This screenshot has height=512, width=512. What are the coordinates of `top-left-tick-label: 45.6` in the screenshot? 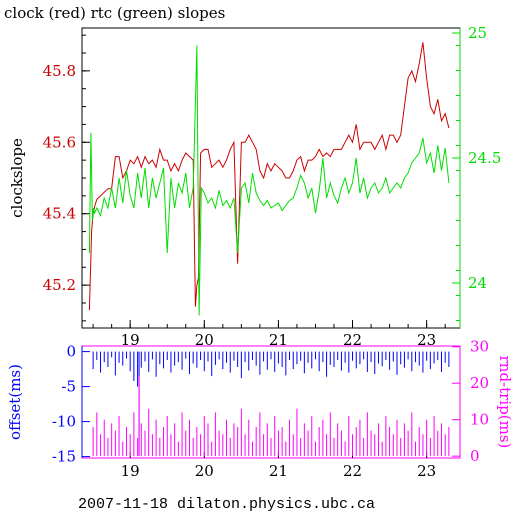 It's located at (59, 142).